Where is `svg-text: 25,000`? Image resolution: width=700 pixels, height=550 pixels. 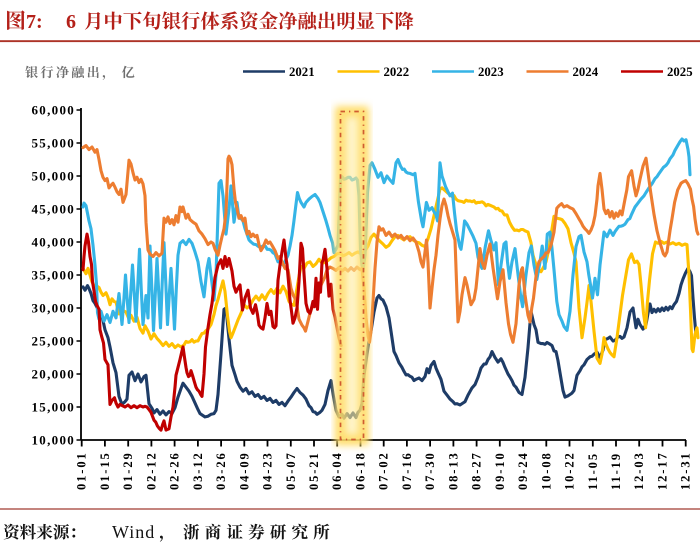 svg-text: 25,000 is located at coordinates (54, 340).